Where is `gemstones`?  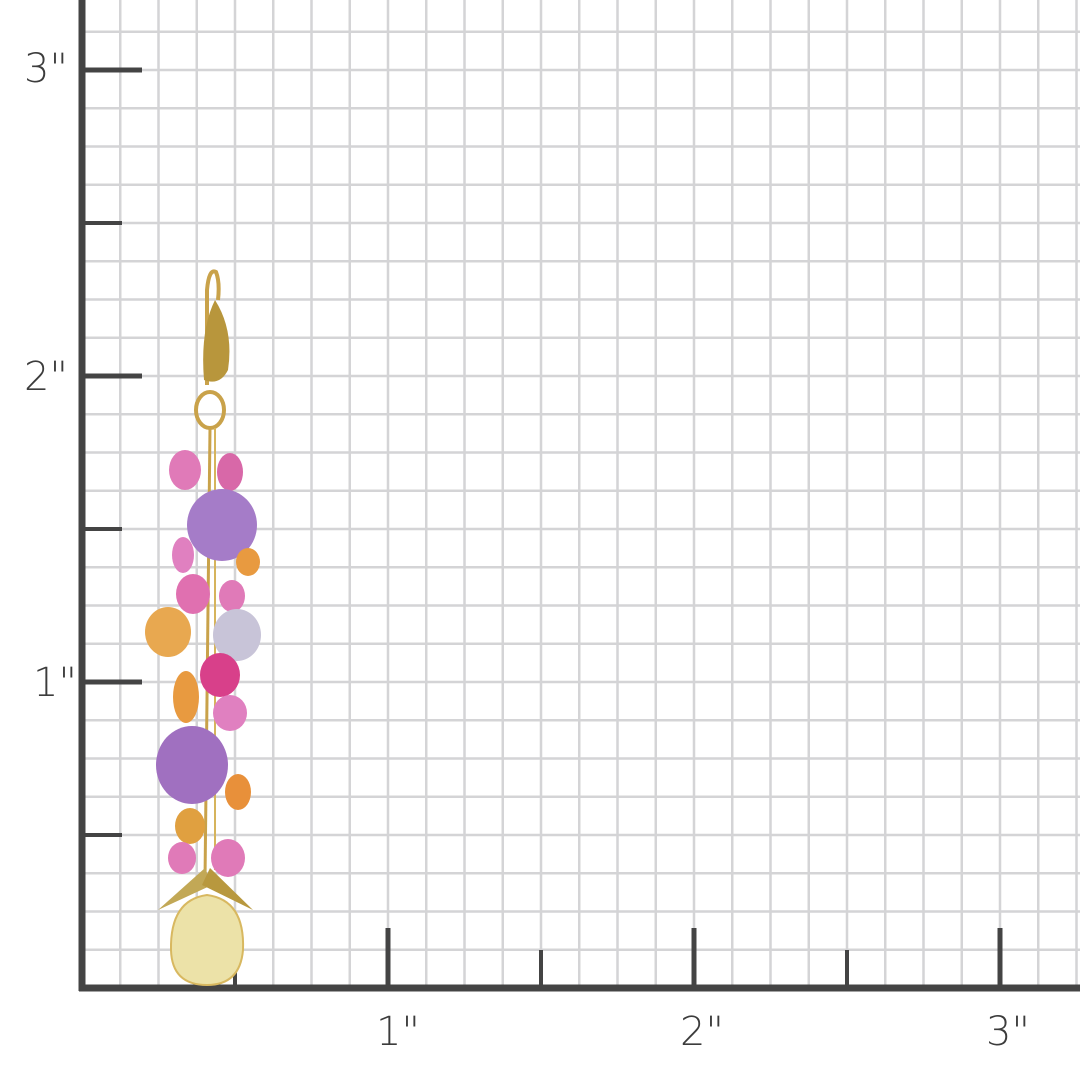 gemstones is located at coordinates (203, 663).